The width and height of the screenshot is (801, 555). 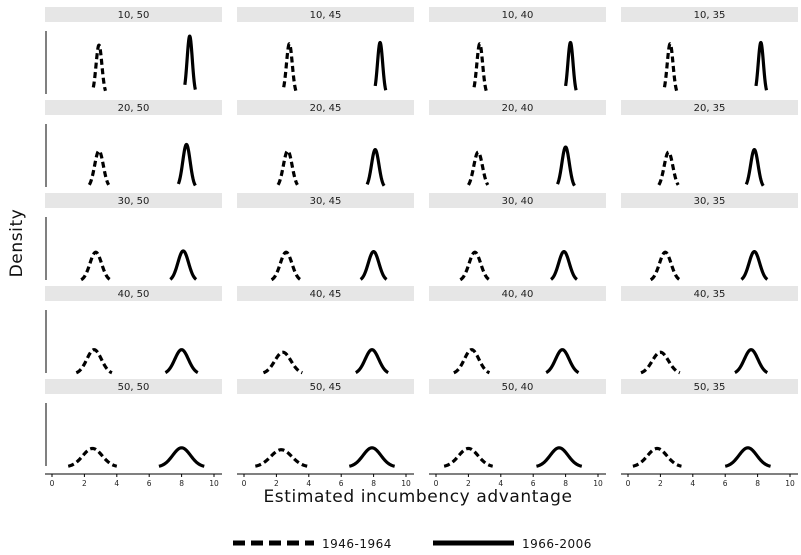 I want to click on facet-panel: 10, 45, so click(x=325, y=49).